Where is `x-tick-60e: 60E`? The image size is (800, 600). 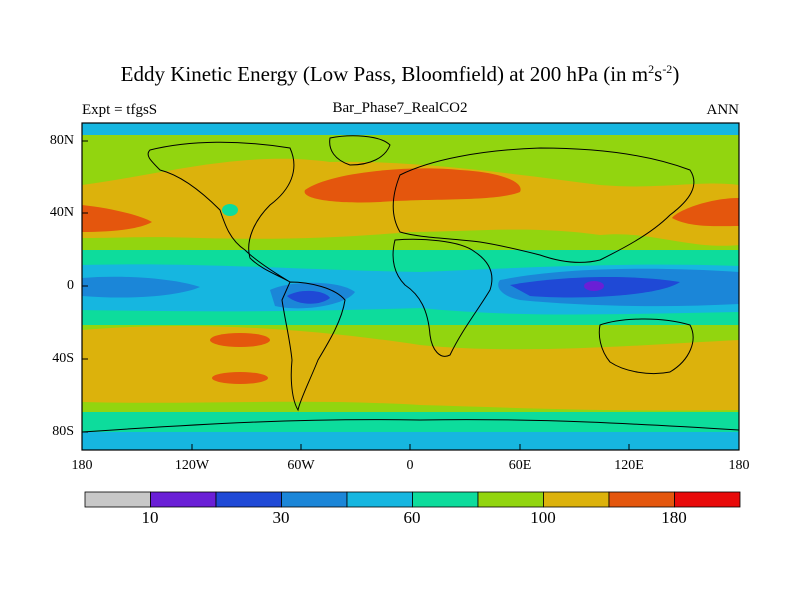 x-tick-60e: 60E is located at coordinates (520, 465).